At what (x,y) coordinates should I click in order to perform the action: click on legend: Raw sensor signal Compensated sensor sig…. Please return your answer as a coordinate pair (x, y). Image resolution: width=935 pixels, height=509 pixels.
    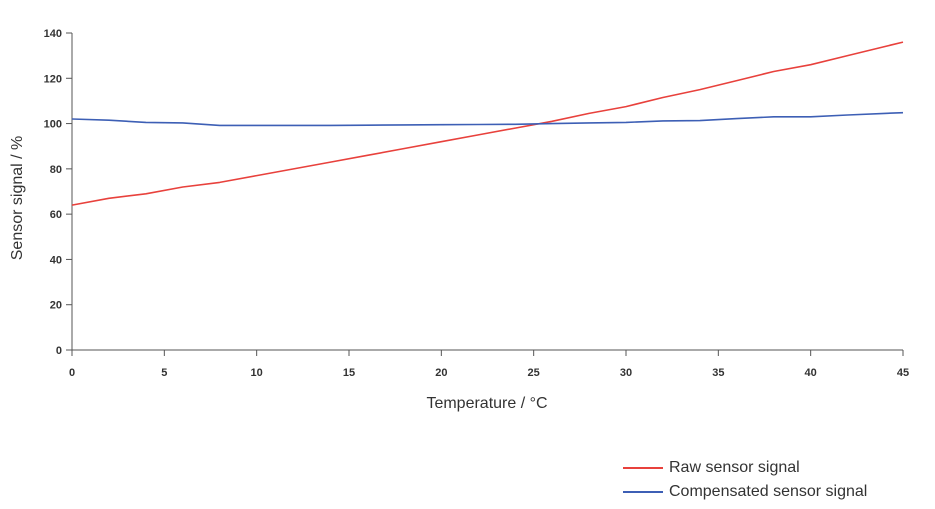
    Looking at the image, I should click on (745, 480).